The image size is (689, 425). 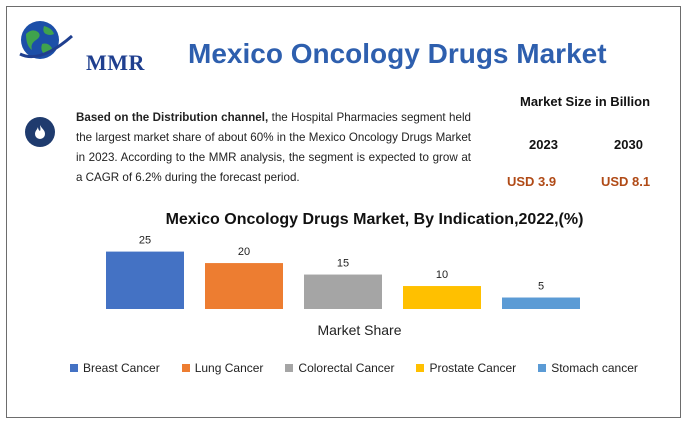 I want to click on data-label: 15, so click(x=343, y=264).